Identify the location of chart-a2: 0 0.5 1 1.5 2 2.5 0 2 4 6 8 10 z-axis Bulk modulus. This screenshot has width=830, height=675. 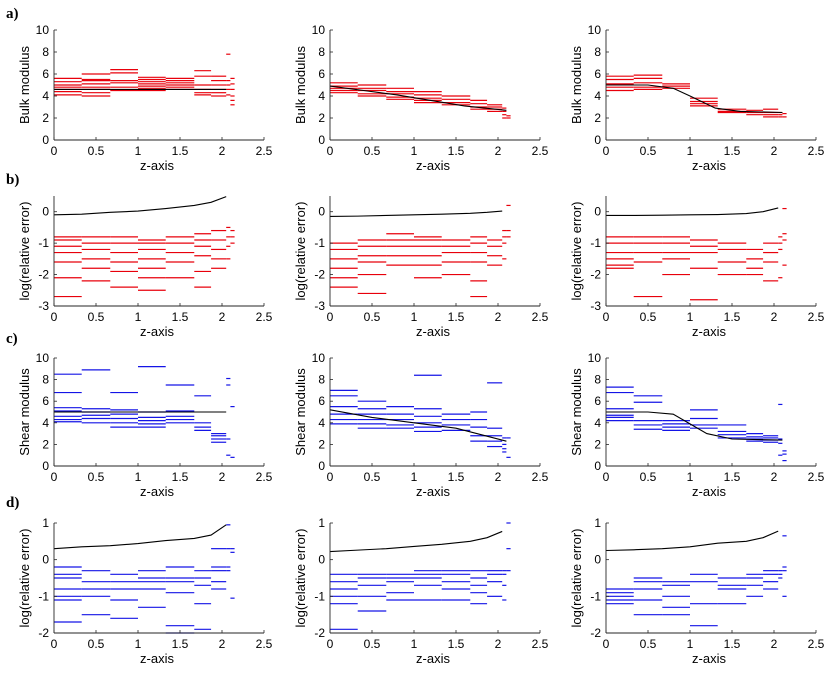
(421, 98).